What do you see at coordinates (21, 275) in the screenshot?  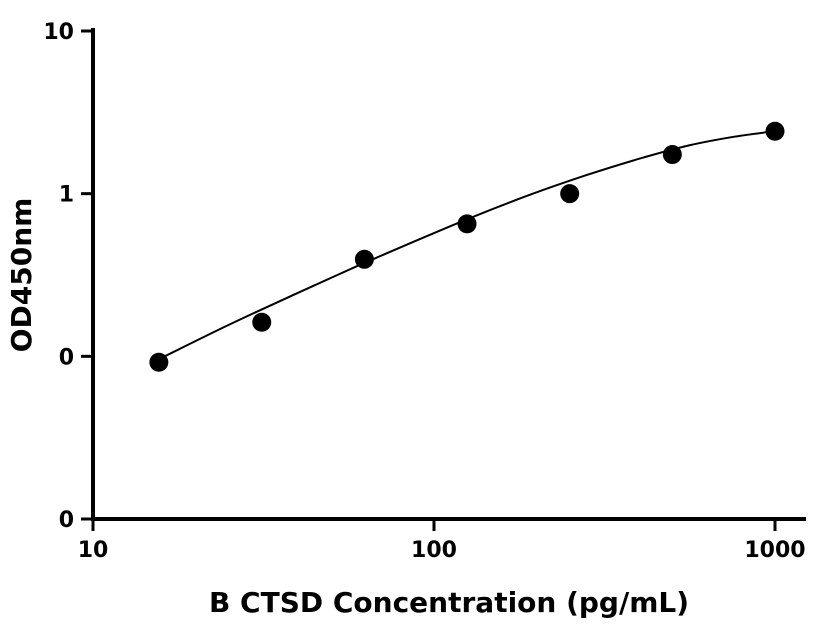 I see `y-axis-title: OD450nm` at bounding box center [21, 275].